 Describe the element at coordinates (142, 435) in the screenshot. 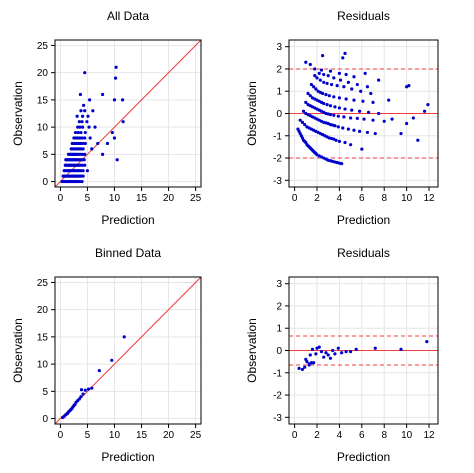

I see `x-tick-label: 15` at that location.